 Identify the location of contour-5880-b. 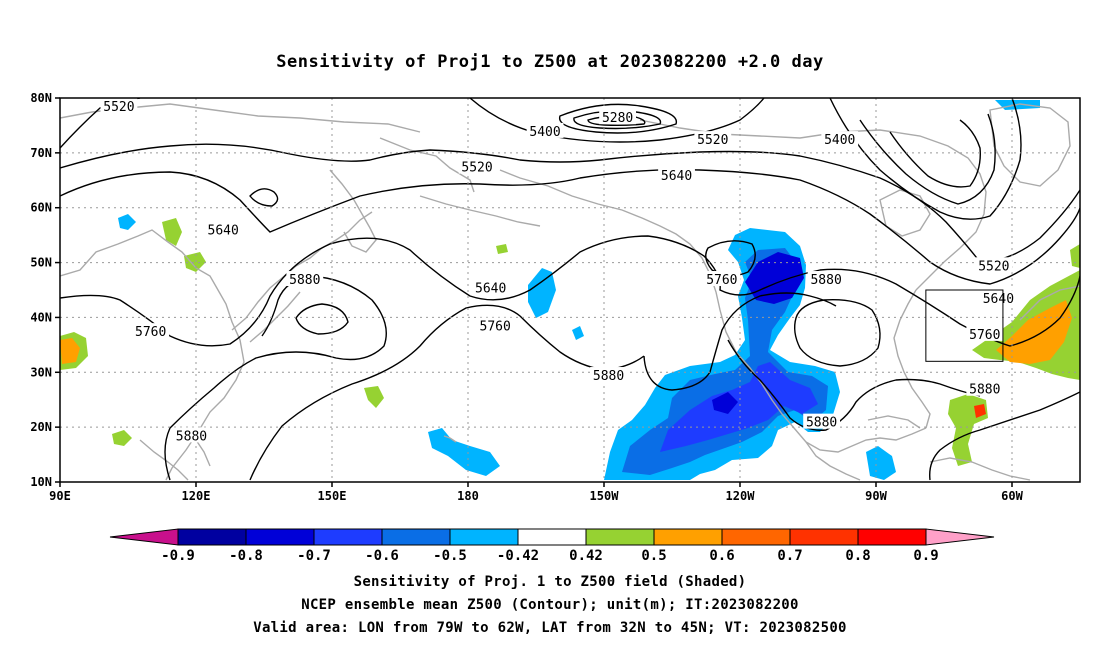
(322, 319).